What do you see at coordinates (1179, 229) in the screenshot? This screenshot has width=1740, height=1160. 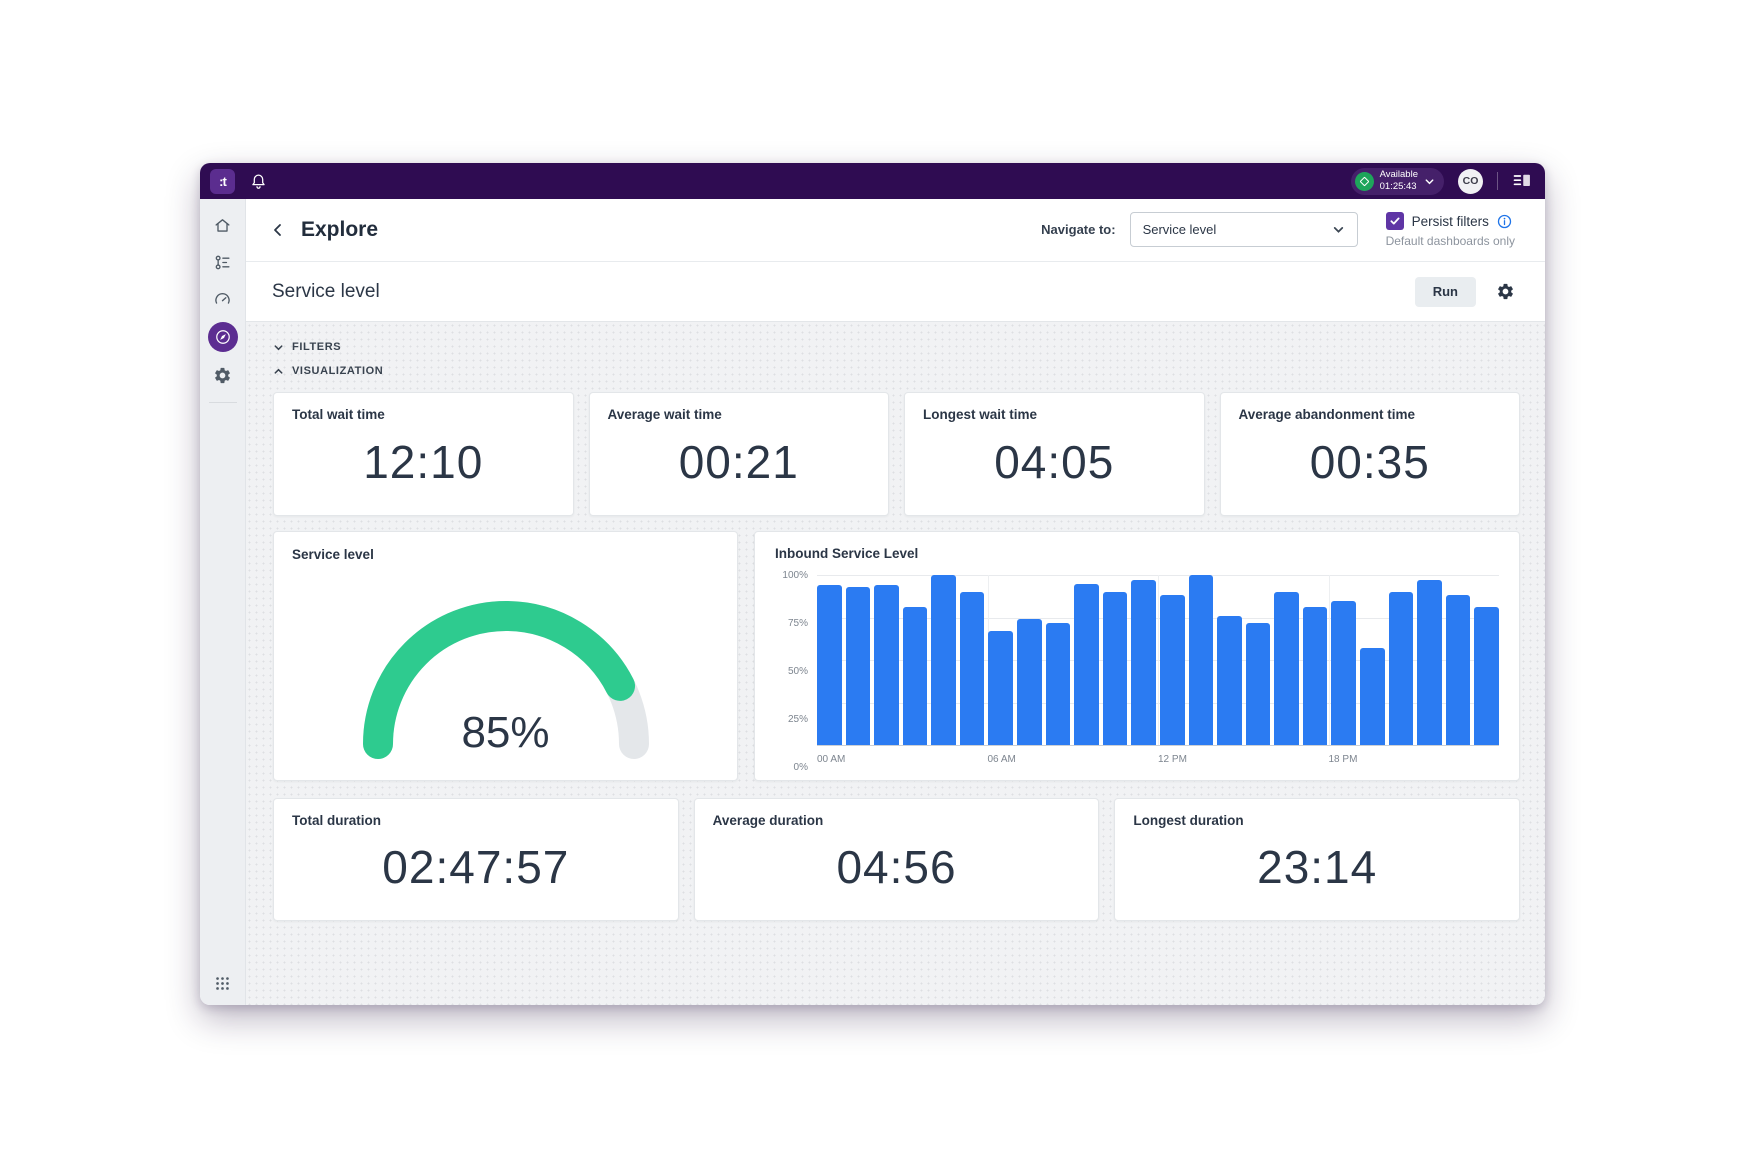 I see `navigate-to-value: Service level` at bounding box center [1179, 229].